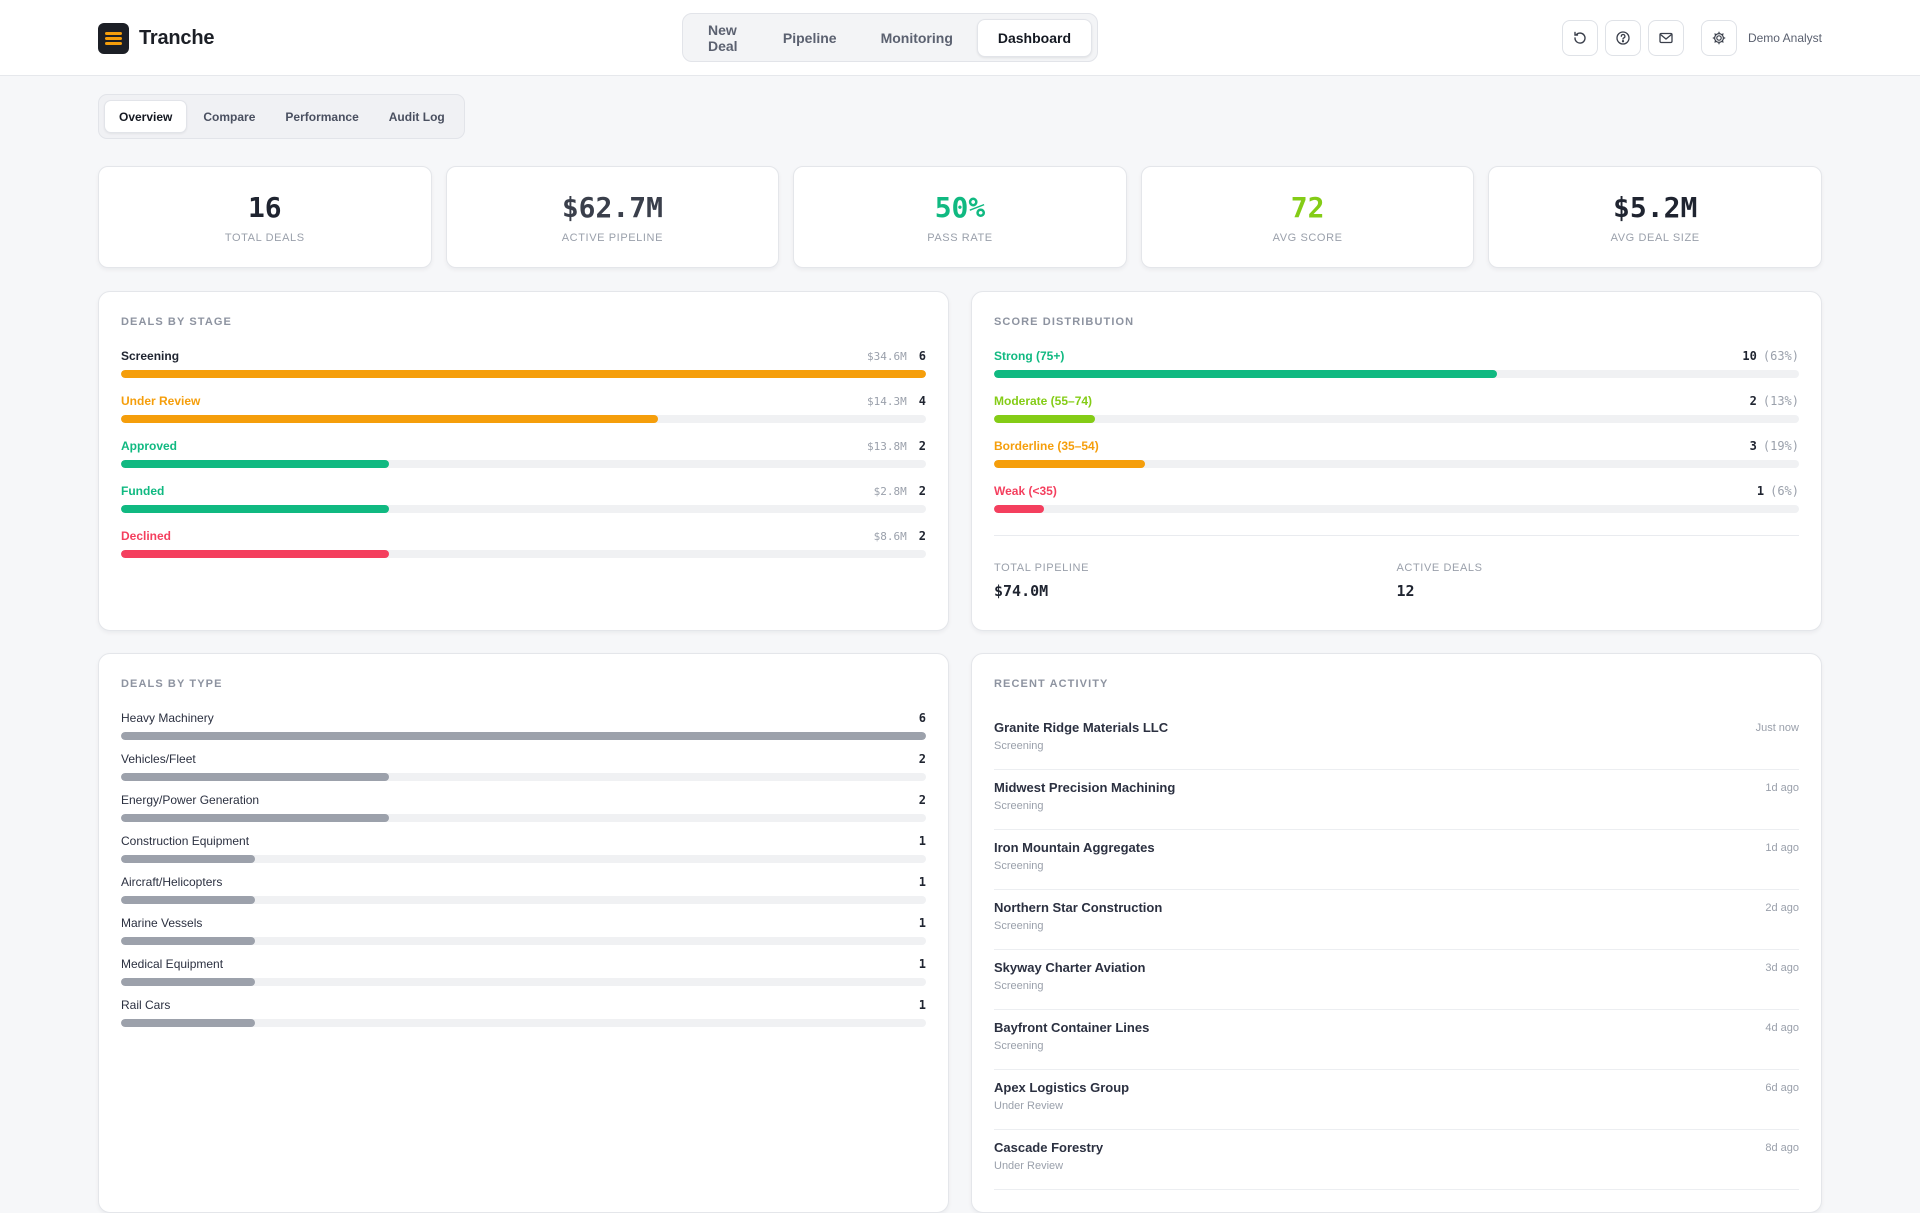 The image size is (1920, 1213). Describe the element at coordinates (1718, 38) in the screenshot. I see `settings-button` at that location.